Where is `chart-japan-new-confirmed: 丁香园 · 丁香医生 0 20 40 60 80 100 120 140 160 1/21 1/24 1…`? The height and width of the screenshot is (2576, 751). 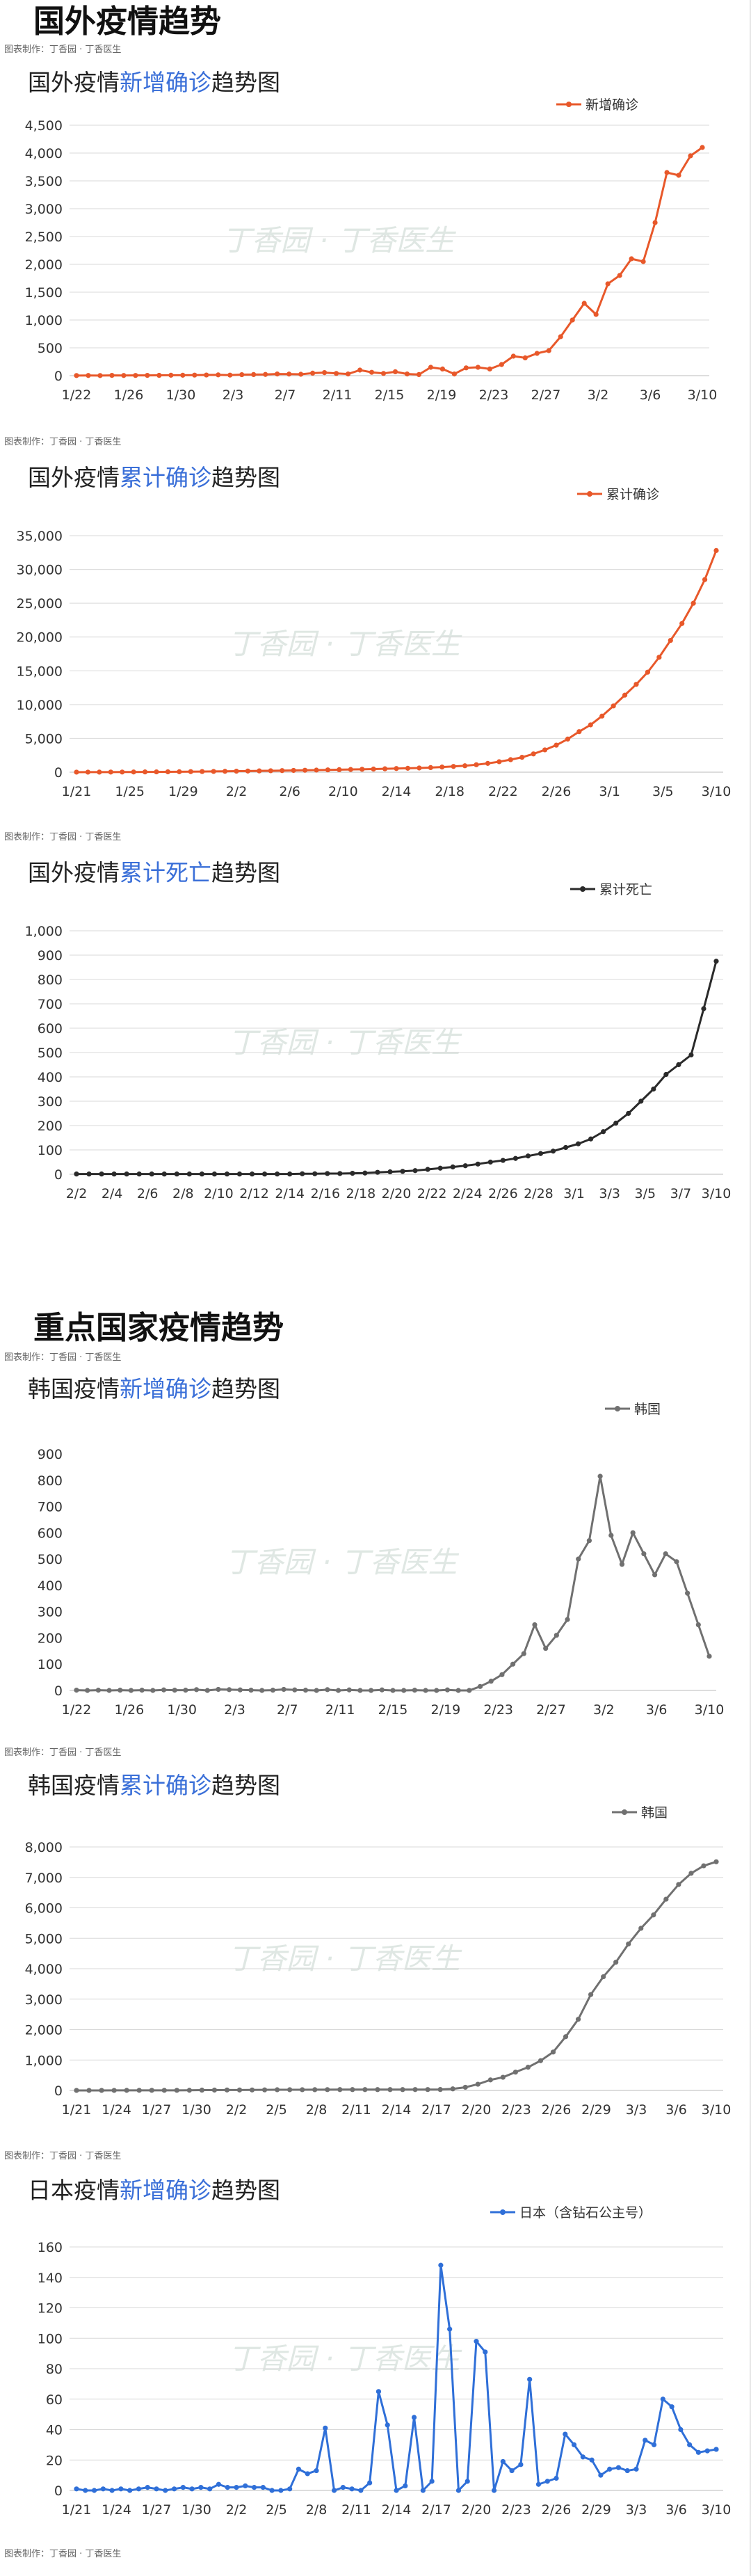 chart-japan-new-confirmed: 丁香园 · 丁香医生 0 20 40 60 80 100 120 140 160 1/21 1/24 1… is located at coordinates (385, 2361).